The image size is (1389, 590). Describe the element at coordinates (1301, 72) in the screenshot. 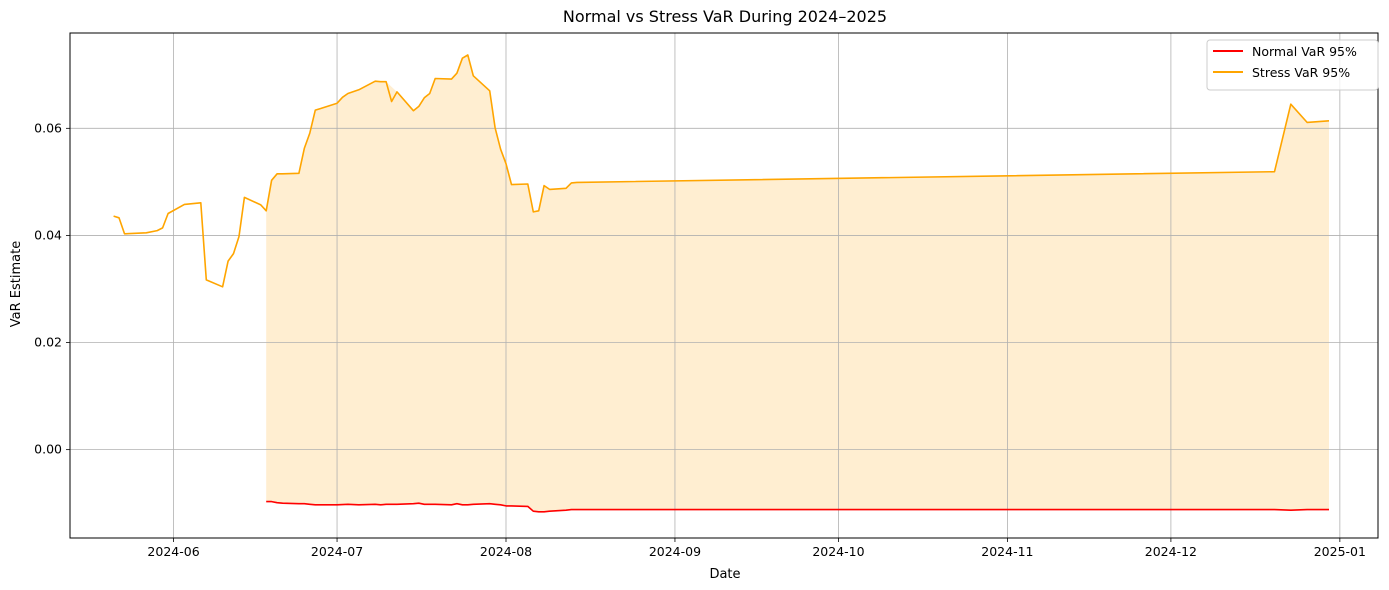

I see `legend-label-stress: Stress VaR 95%` at that location.